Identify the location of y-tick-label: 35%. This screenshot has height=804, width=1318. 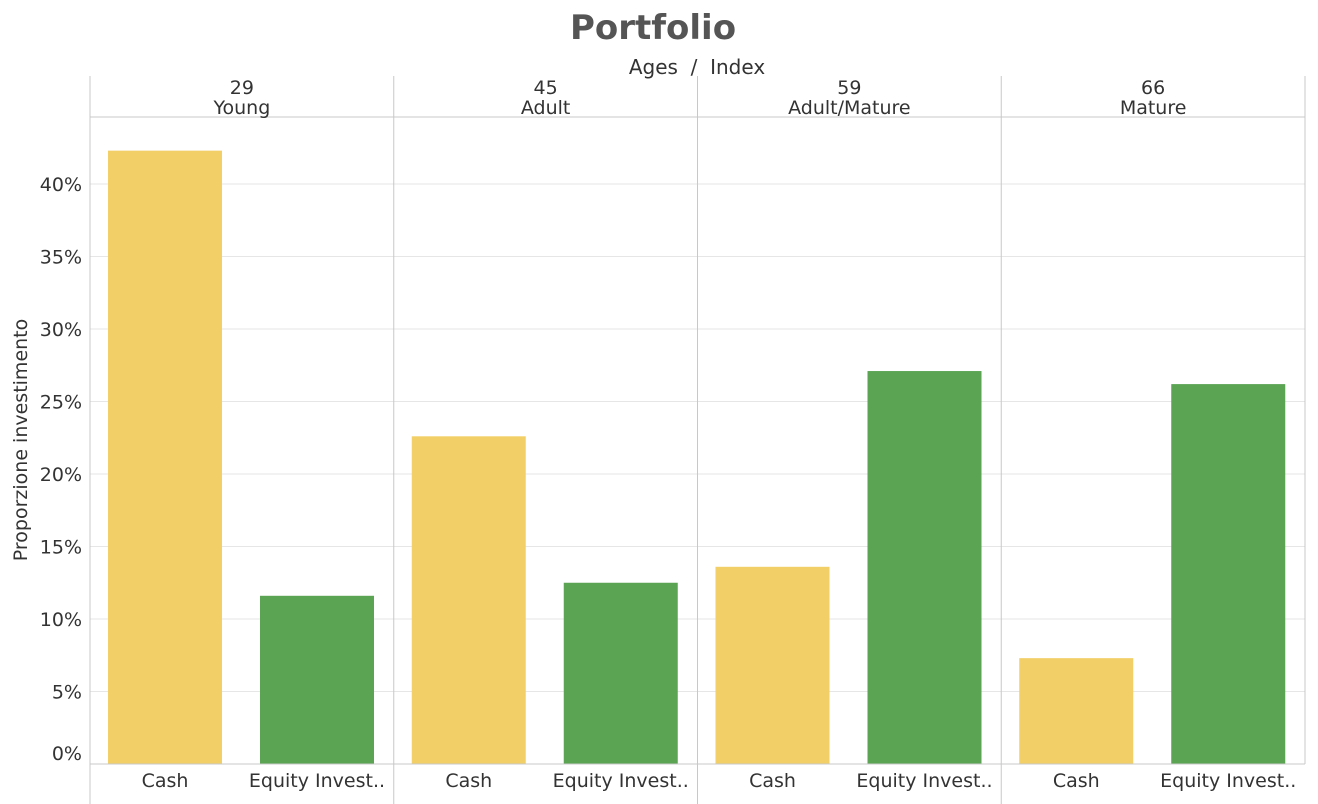
(61, 258).